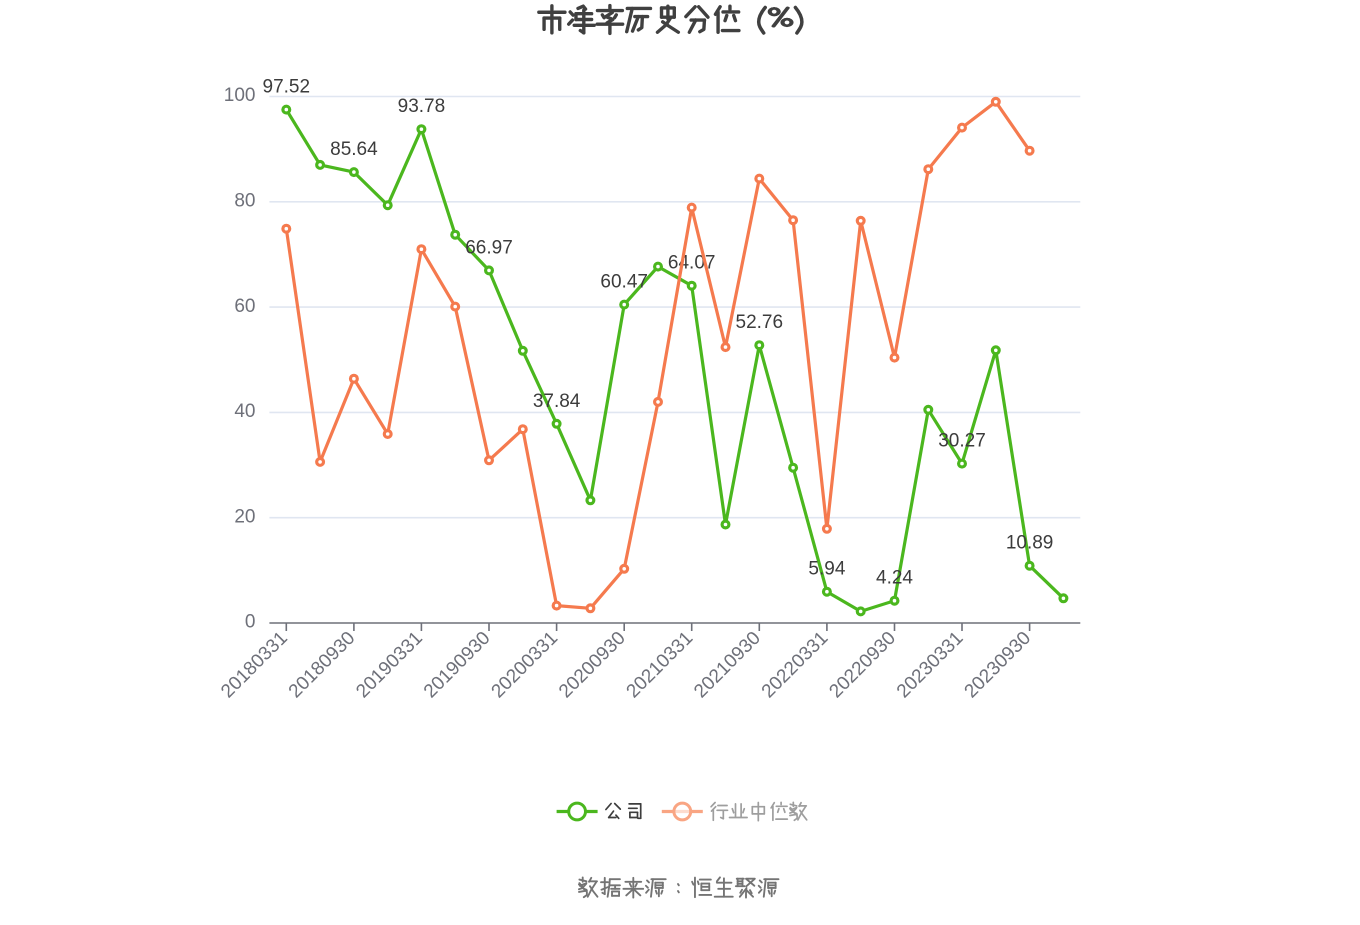 This screenshot has height=925, width=1360. I want to click on svg-text: 60.47, so click(624, 282).